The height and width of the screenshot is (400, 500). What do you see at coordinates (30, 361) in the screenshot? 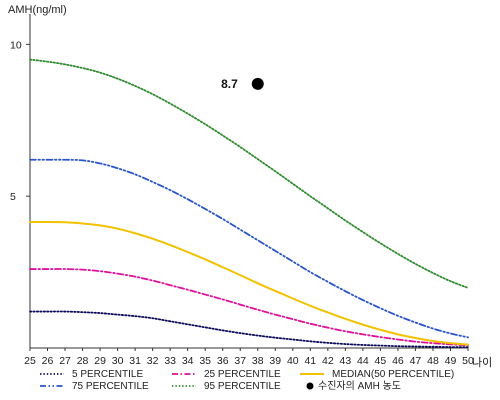
I see `x-tick-label: 25` at bounding box center [30, 361].